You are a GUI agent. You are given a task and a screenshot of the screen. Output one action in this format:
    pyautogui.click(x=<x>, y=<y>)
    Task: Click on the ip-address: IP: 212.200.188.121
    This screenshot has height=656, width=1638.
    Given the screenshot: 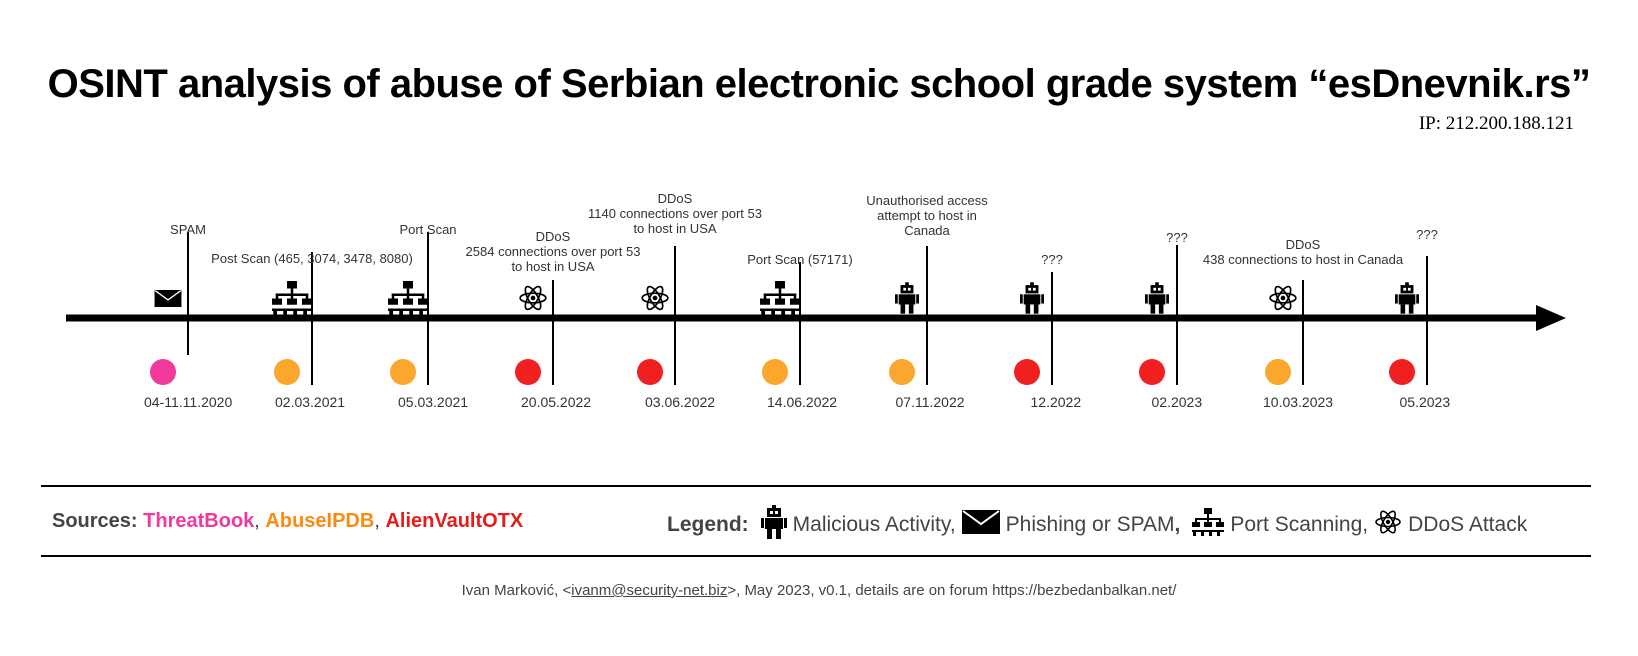 What is the action you would take?
    pyautogui.click(x=1496, y=123)
    